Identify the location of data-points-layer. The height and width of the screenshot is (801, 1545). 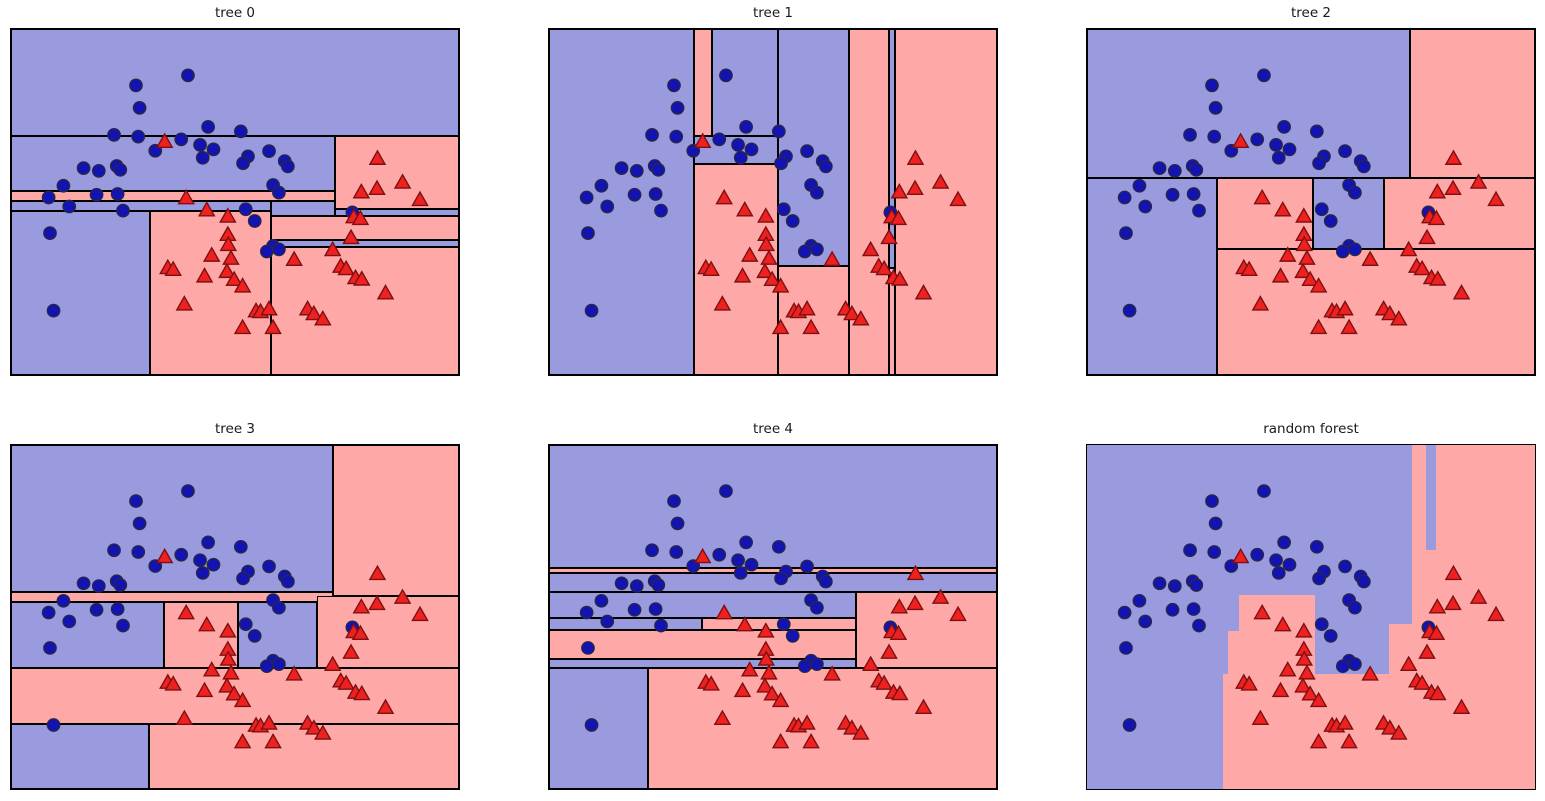
(1311, 616).